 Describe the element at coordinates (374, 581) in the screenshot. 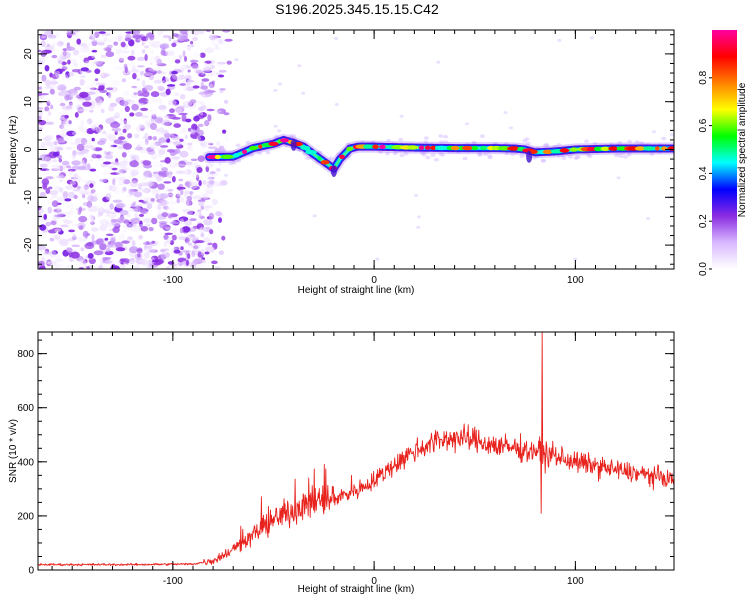

I see `x-tick-label: 0` at that location.